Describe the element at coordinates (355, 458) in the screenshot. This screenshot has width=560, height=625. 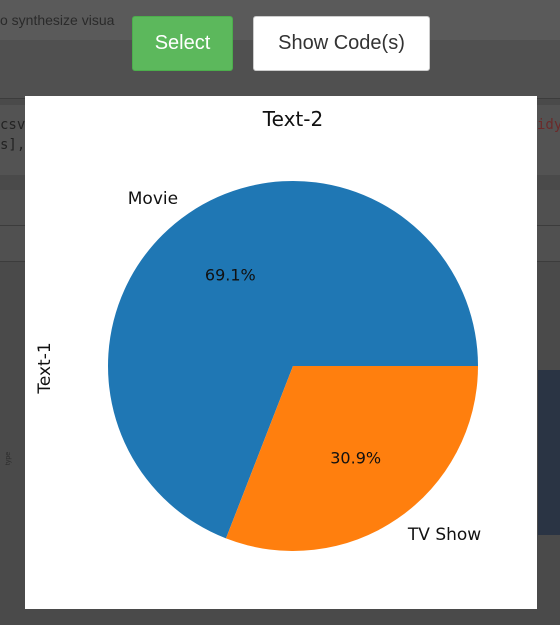
I see `pie-percent-label: 30.9%` at that location.